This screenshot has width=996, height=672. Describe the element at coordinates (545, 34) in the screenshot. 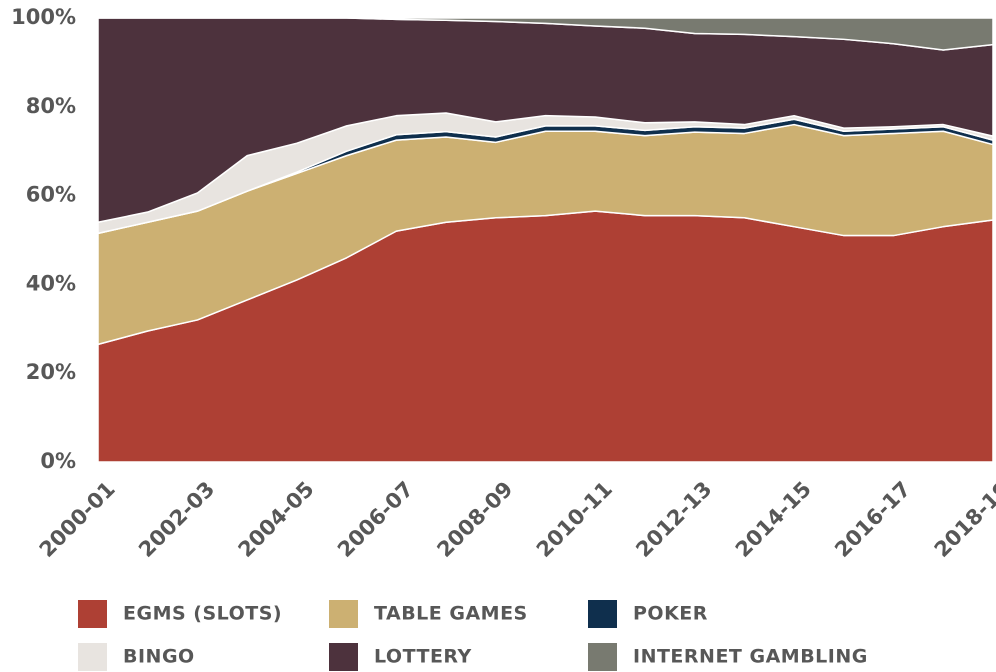

I see `area` at that location.